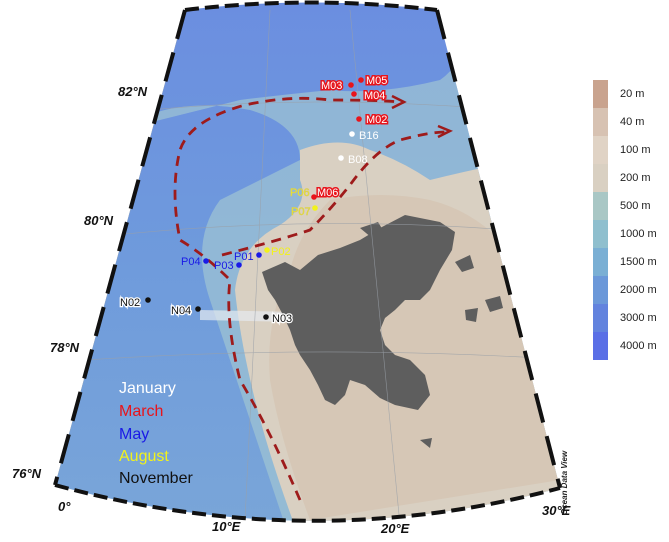  What do you see at coordinates (376, 120) in the screenshot?
I see `station-label: M02` at bounding box center [376, 120].